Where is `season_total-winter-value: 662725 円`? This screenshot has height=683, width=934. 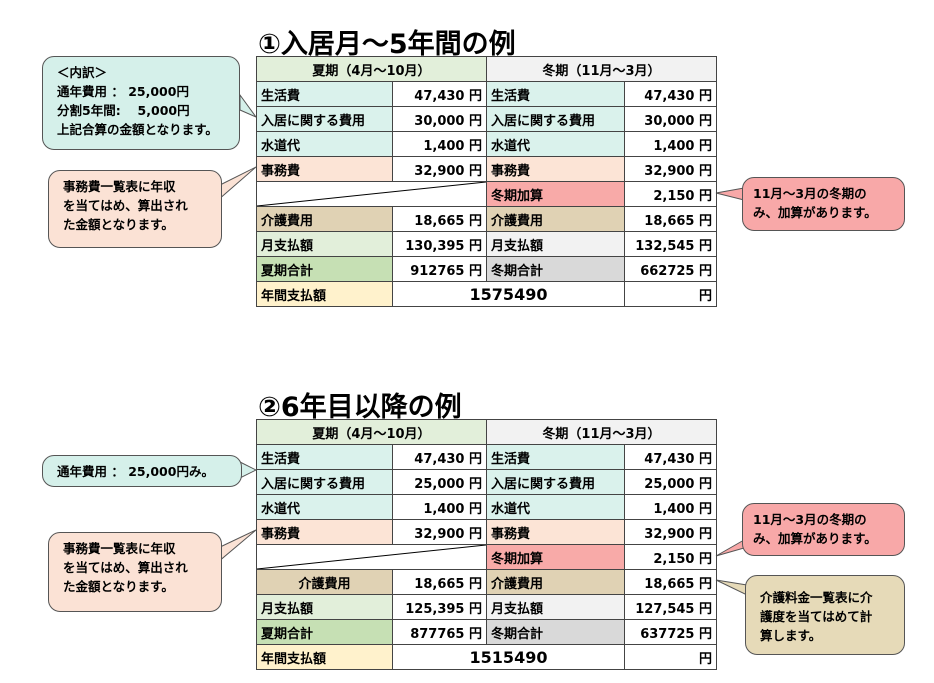 season_total-winter-value: 662725 円 is located at coordinates (670, 269).